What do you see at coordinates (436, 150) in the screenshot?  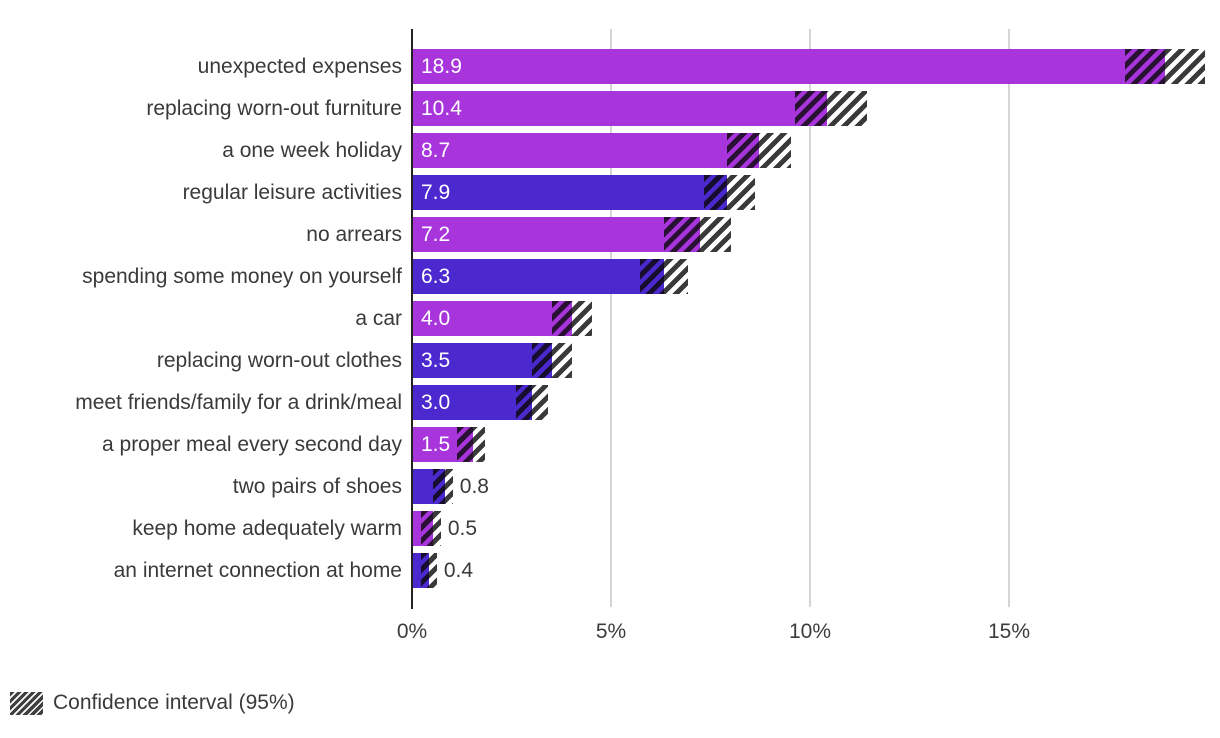 I see `value-label: 8.7` at bounding box center [436, 150].